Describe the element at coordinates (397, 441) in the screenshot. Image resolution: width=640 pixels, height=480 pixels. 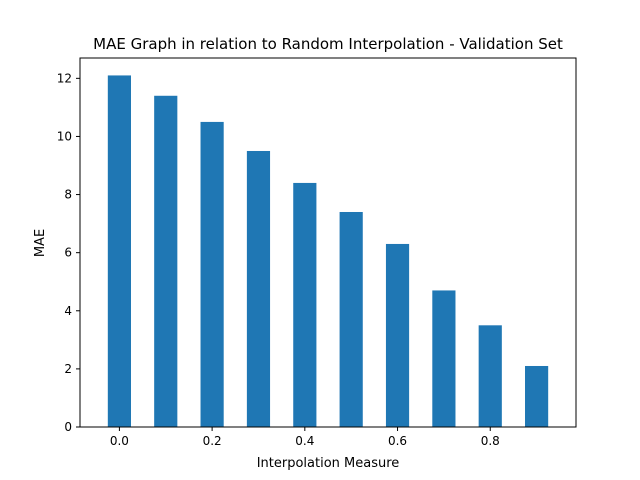
I see `x-tick-label: 0.6` at that location.